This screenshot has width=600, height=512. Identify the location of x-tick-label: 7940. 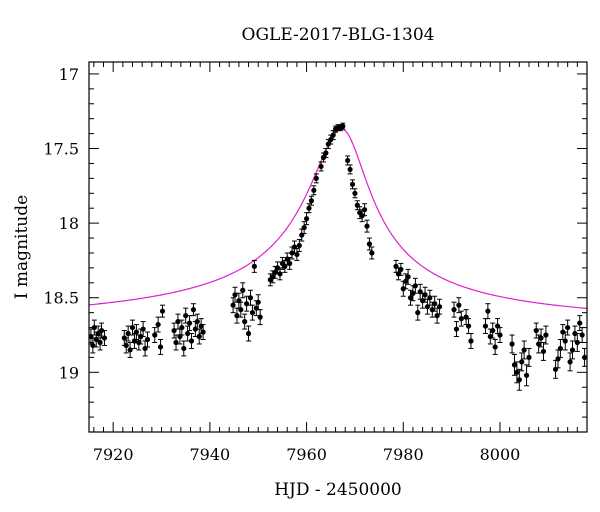
(210, 454).